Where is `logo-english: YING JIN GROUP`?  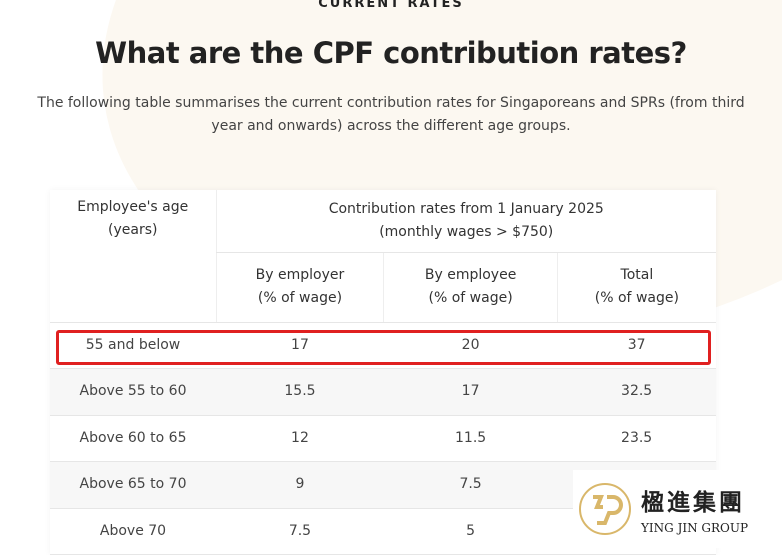 logo-english: YING JIN GROUP is located at coordinates (695, 528).